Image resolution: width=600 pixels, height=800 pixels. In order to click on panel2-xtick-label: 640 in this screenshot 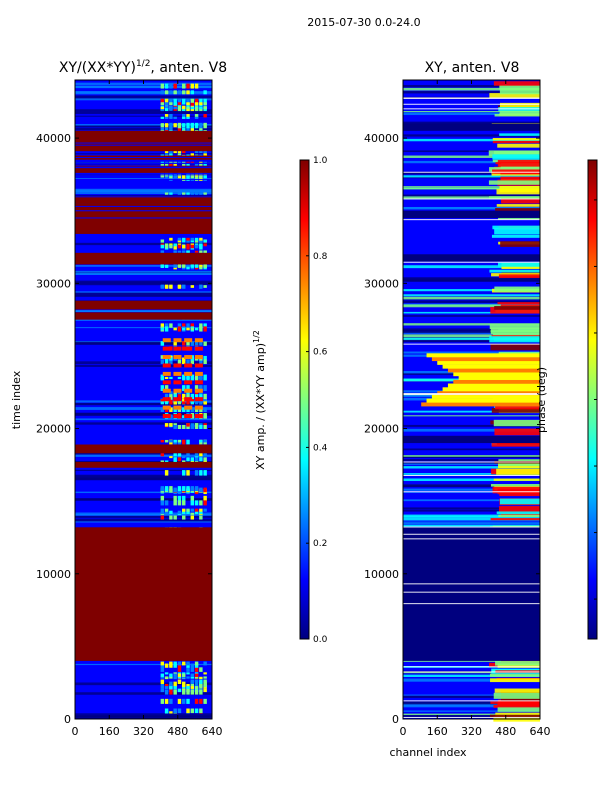, I will do `click(540, 731)`.